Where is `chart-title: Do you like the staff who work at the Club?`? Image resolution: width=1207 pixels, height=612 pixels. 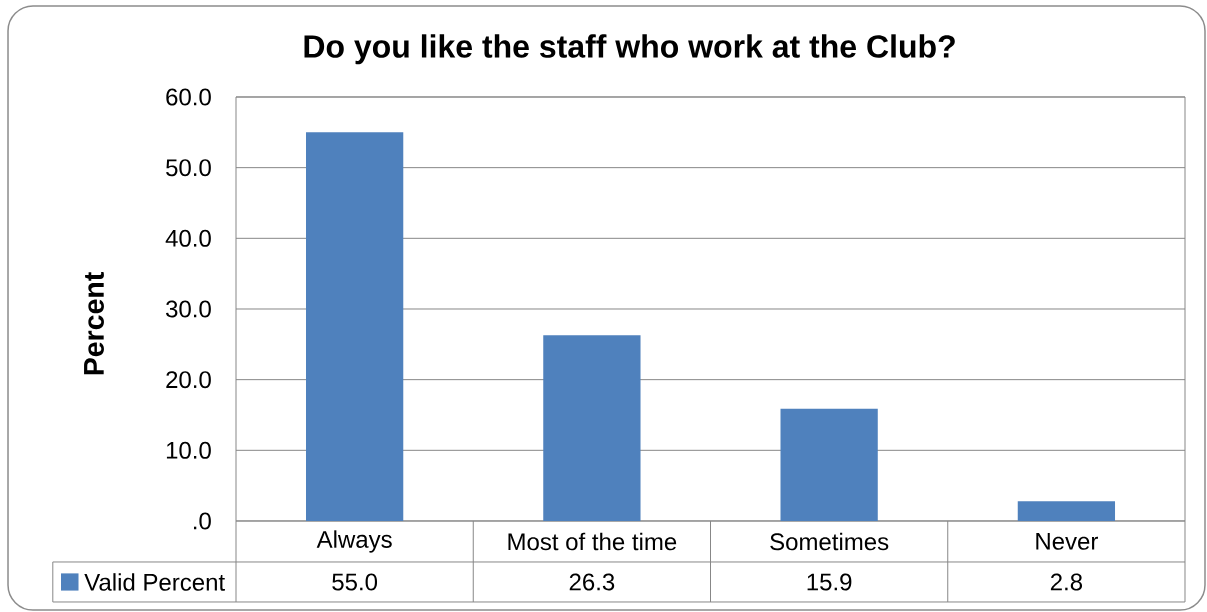 chart-title: Do you like the staff who work at the Club? is located at coordinates (629, 49).